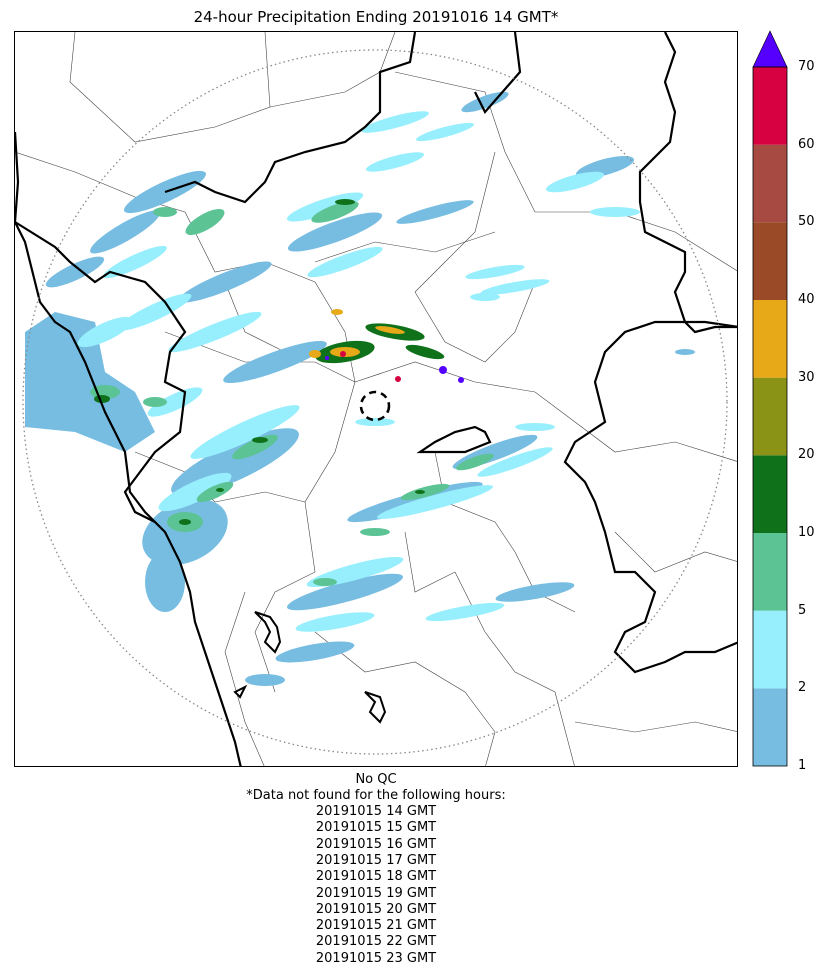  What do you see at coordinates (687, 183) in the screenshot?
I see `state-border-east` at bounding box center [687, 183].